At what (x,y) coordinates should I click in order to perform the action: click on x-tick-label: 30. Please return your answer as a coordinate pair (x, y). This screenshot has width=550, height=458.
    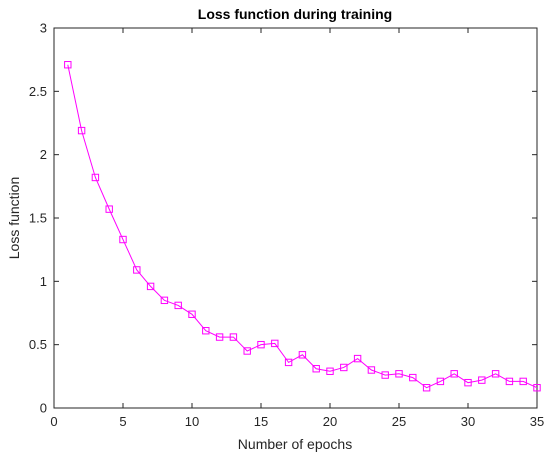
    Looking at the image, I should click on (468, 421).